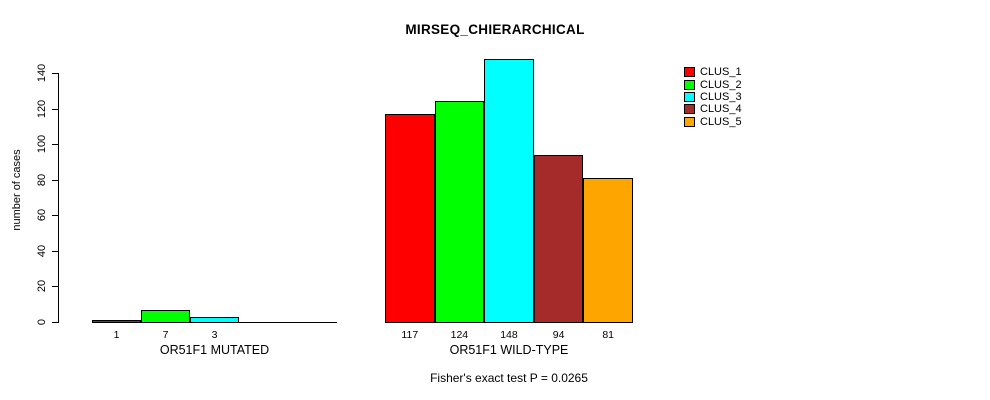 This screenshot has height=400, width=990. Describe the element at coordinates (410, 335) in the screenshot. I see `bar-value-label: 117` at that location.